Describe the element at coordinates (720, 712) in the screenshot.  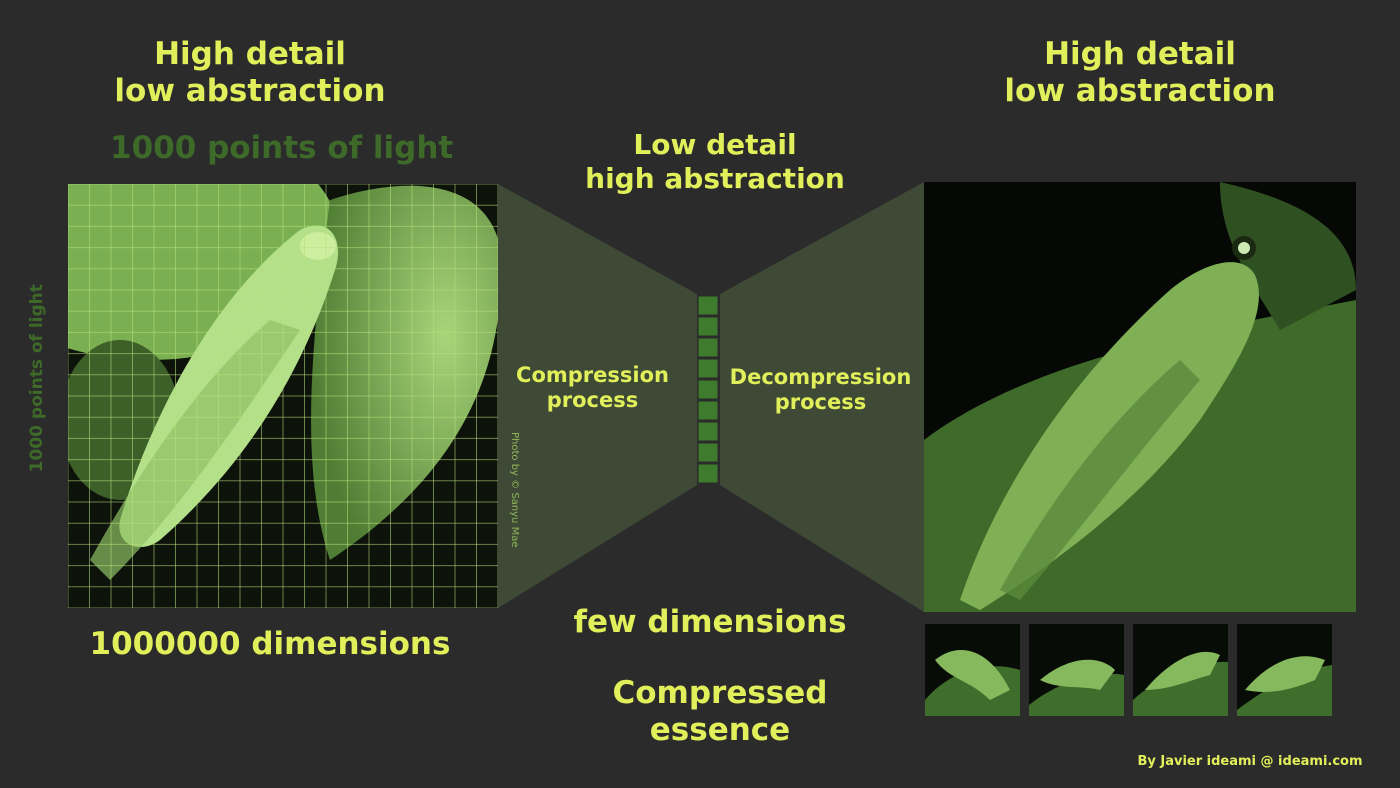
I see `compressed-essence-label: Compressed essence` at that location.